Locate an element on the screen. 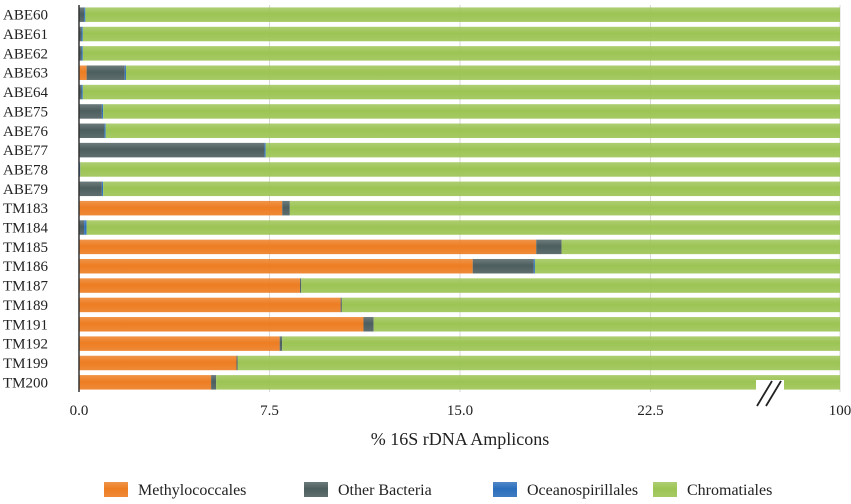  bar-abe63-oceanospirillales is located at coordinates (125, 72).